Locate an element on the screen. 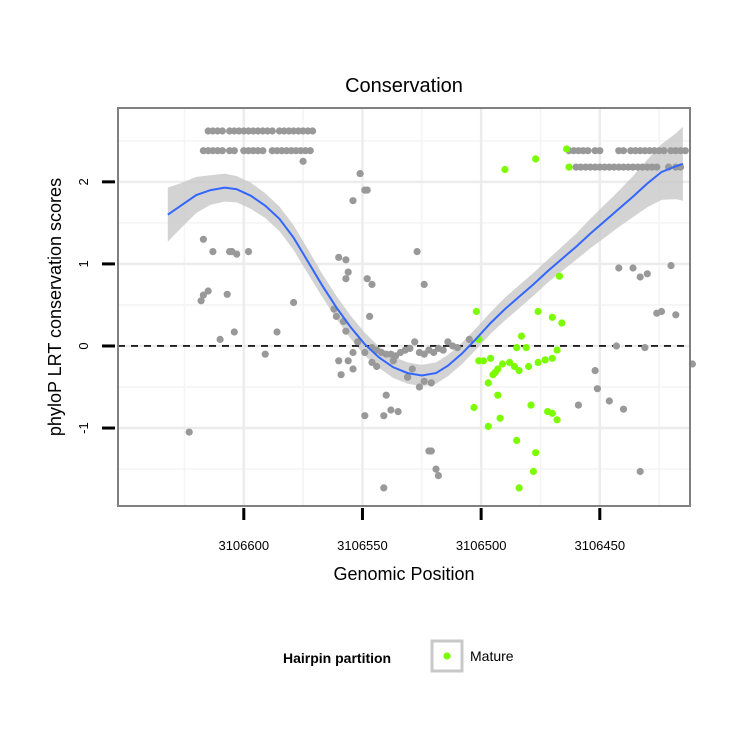 The image size is (750, 755). y-tick-label: 2 is located at coordinates (83, 181).